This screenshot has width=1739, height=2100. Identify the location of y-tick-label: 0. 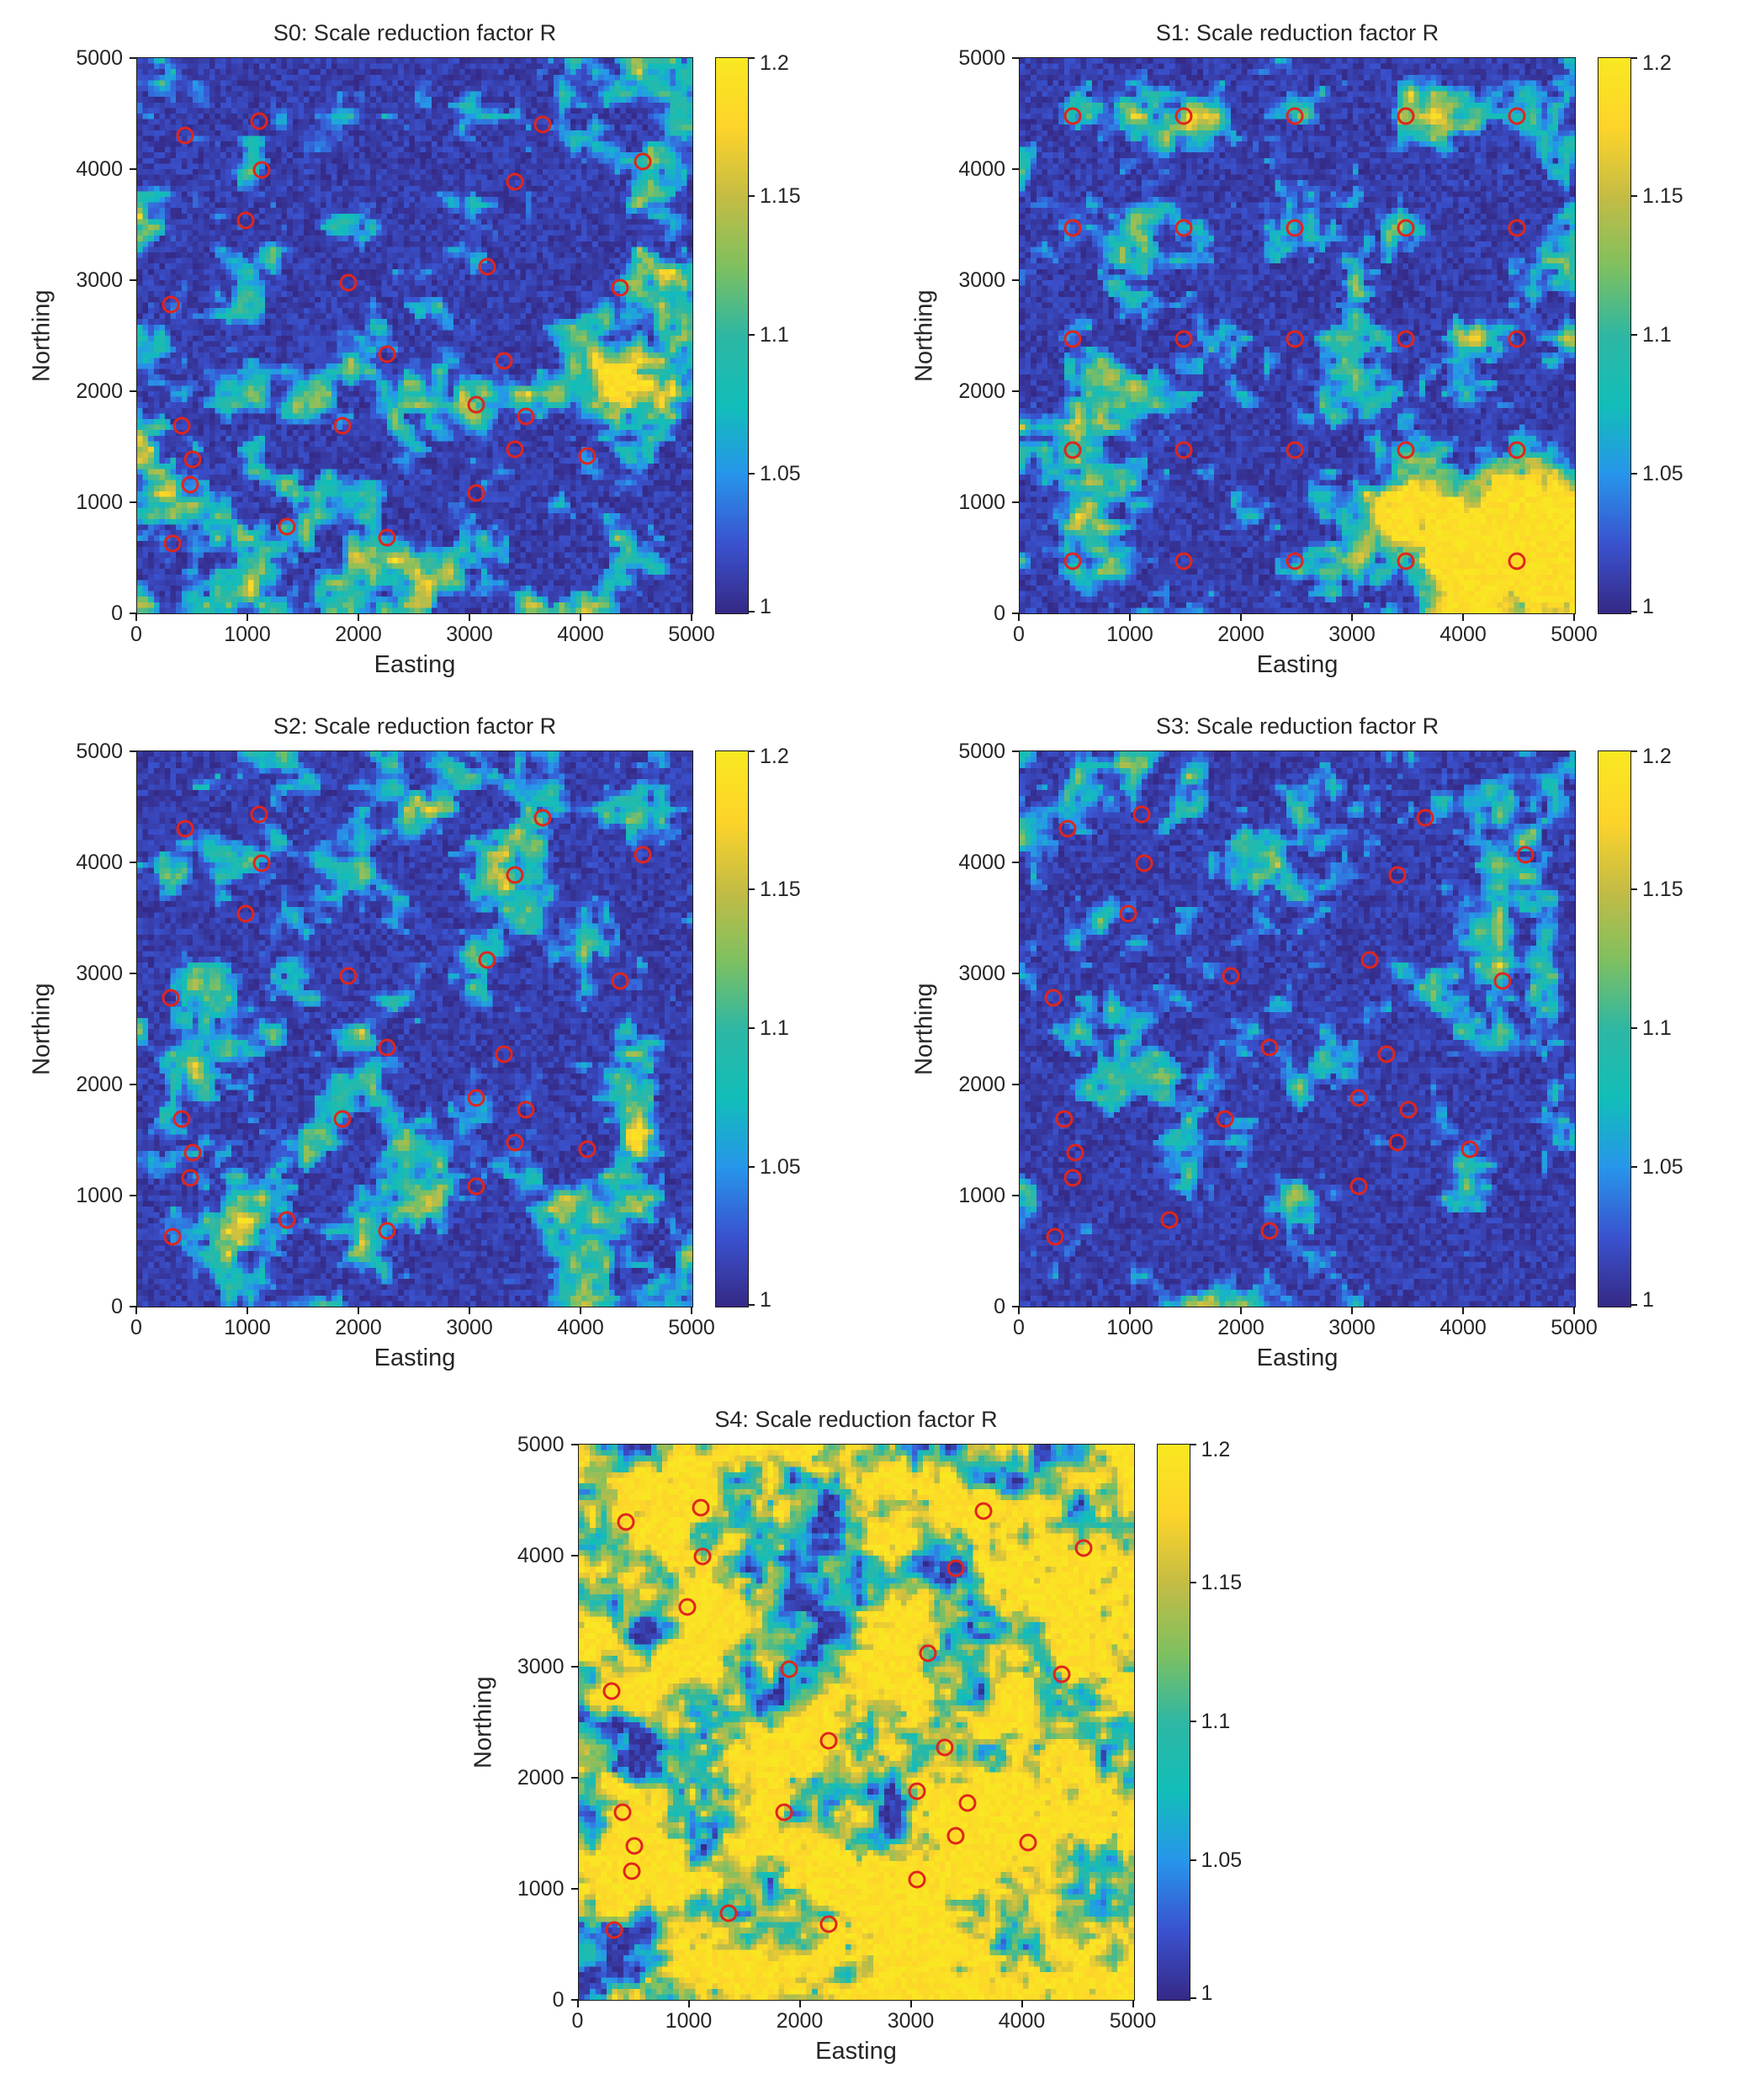
(558, 2000).